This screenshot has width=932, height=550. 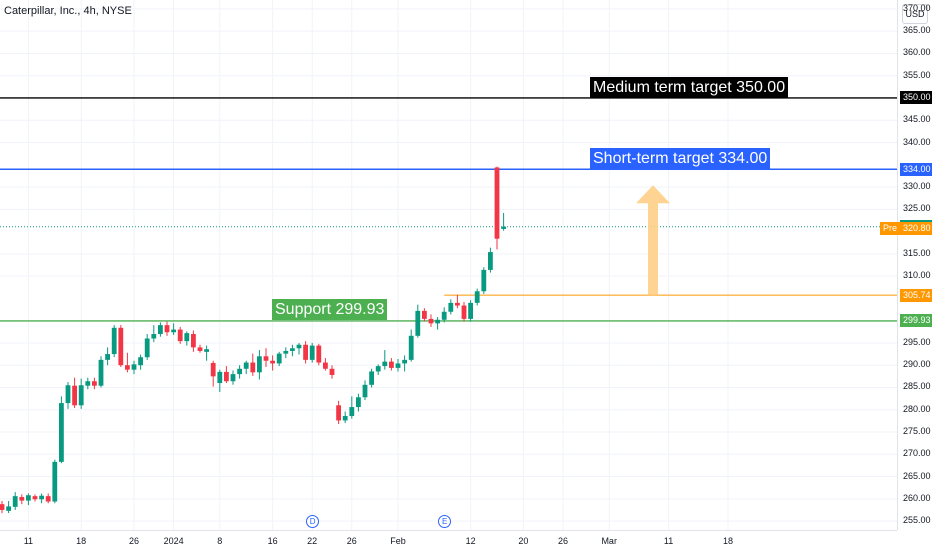 I want to click on x-tick-label: 12, so click(x=470, y=541).